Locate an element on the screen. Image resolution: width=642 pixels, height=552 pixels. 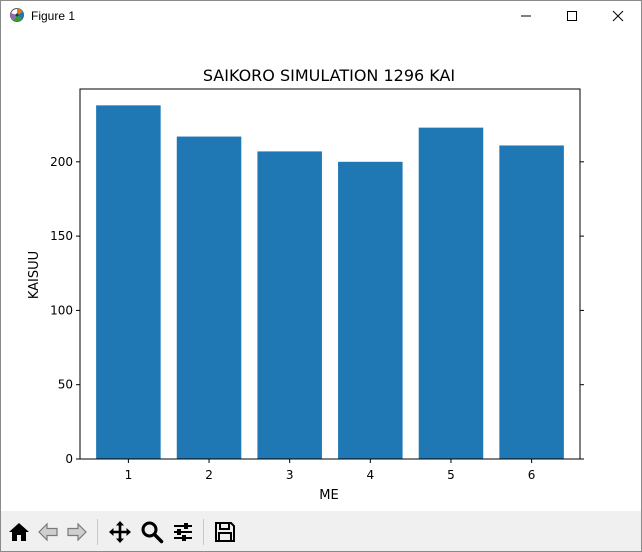
magnifier-icon is located at coordinates (152, 532).